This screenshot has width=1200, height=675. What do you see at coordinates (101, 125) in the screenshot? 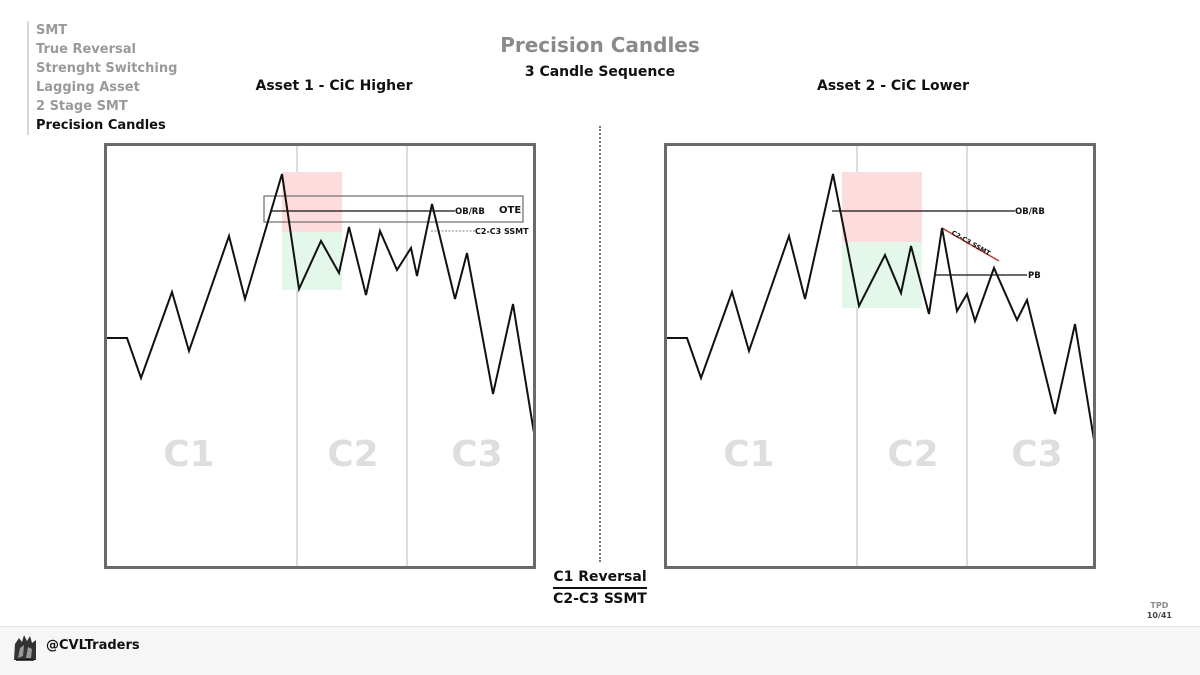
I see `nav-item-precision-candles: Precision Candles` at bounding box center [101, 125].